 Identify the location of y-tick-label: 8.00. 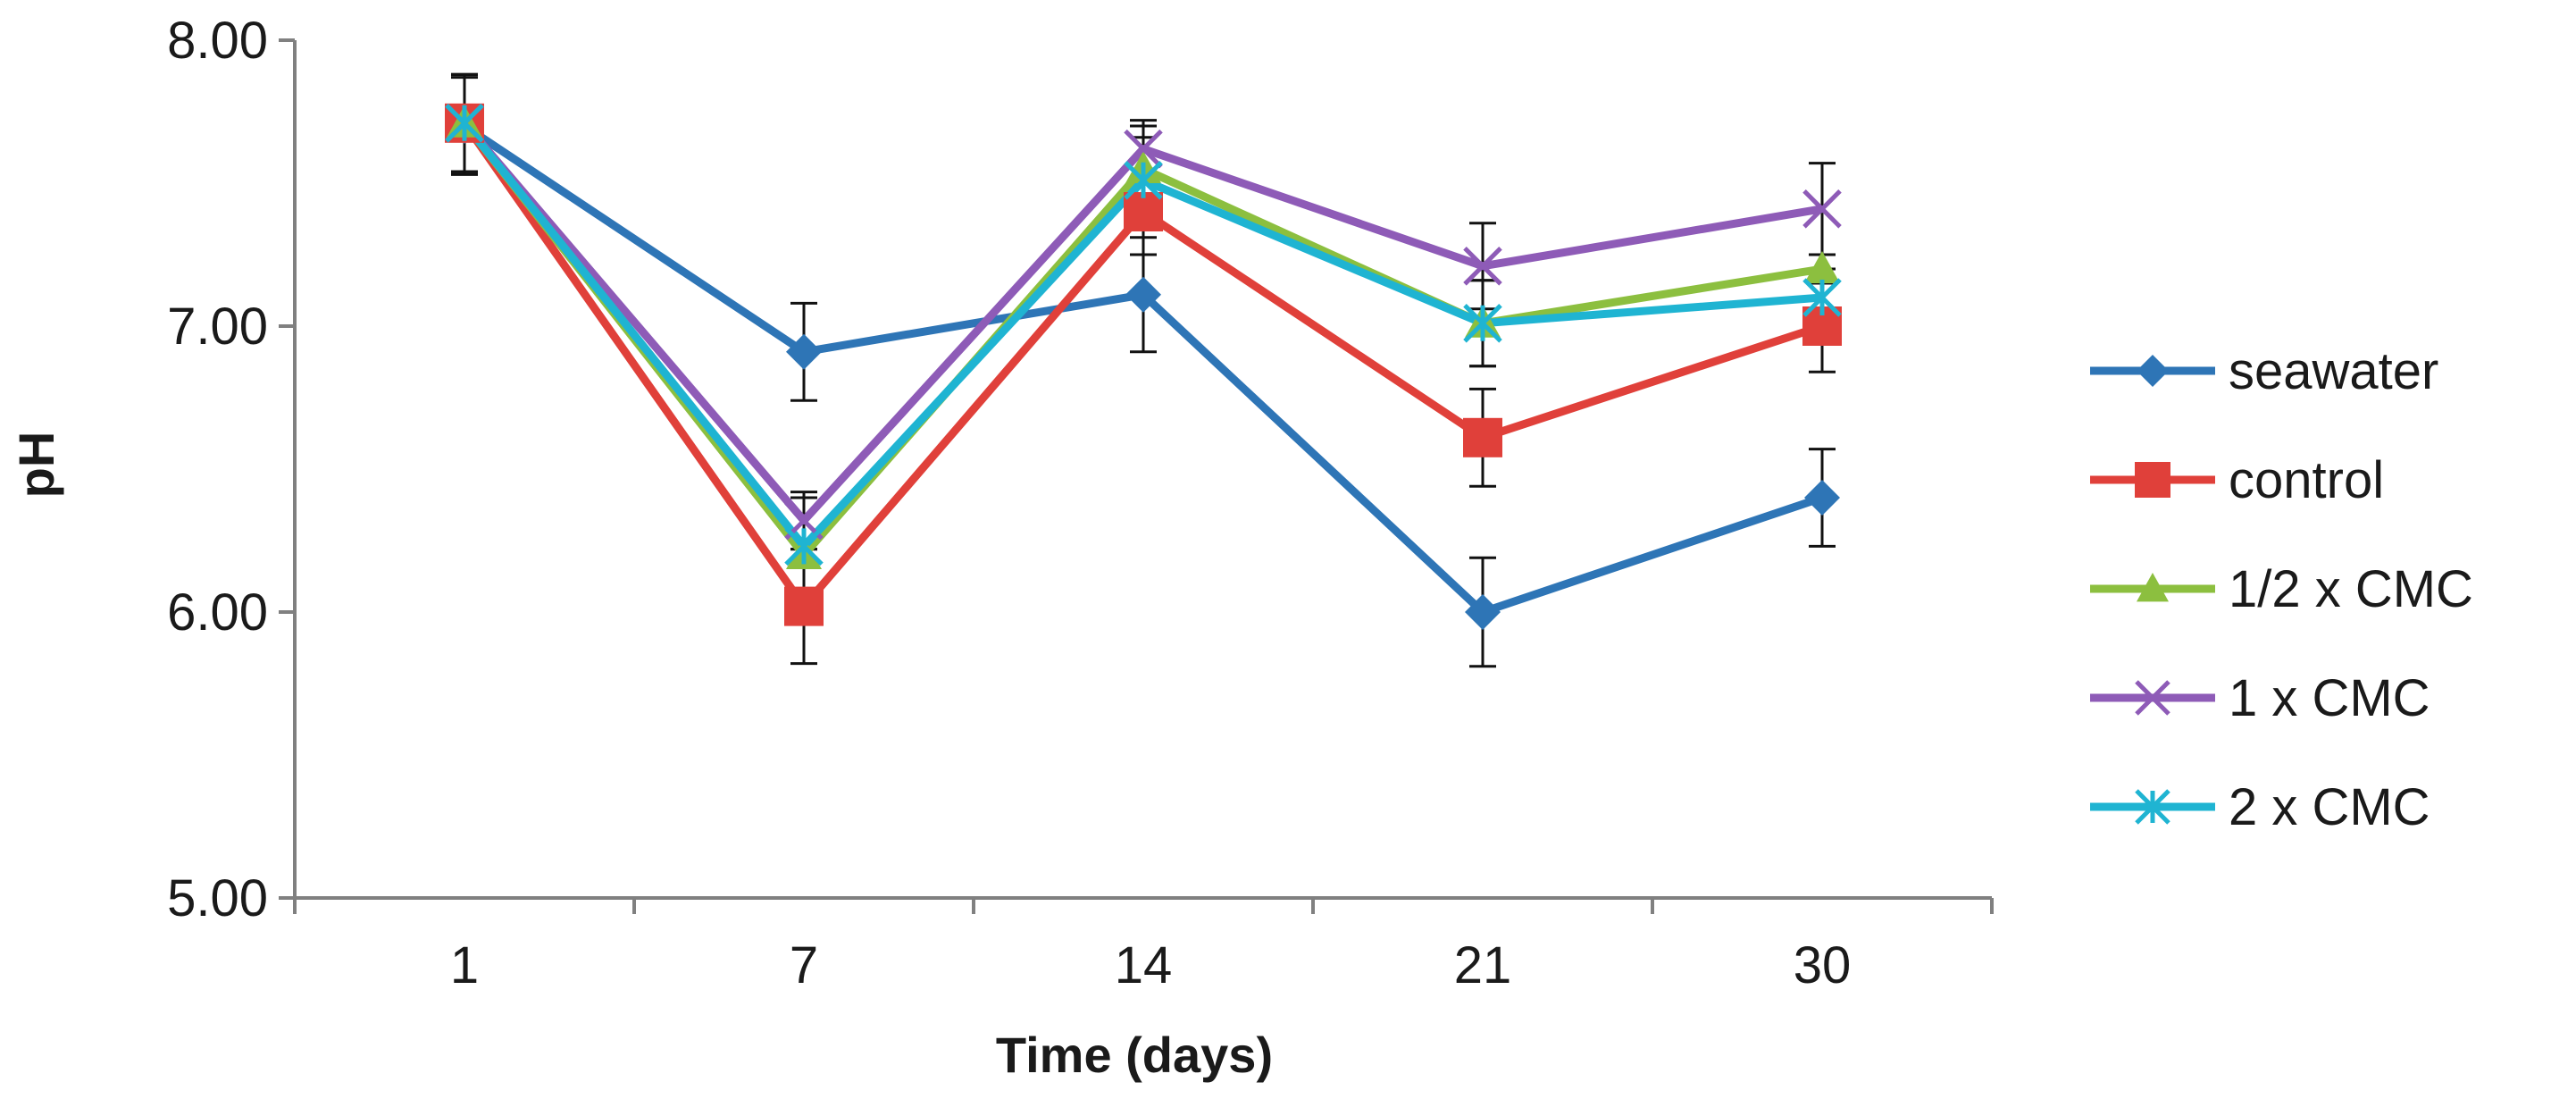
(218, 41).